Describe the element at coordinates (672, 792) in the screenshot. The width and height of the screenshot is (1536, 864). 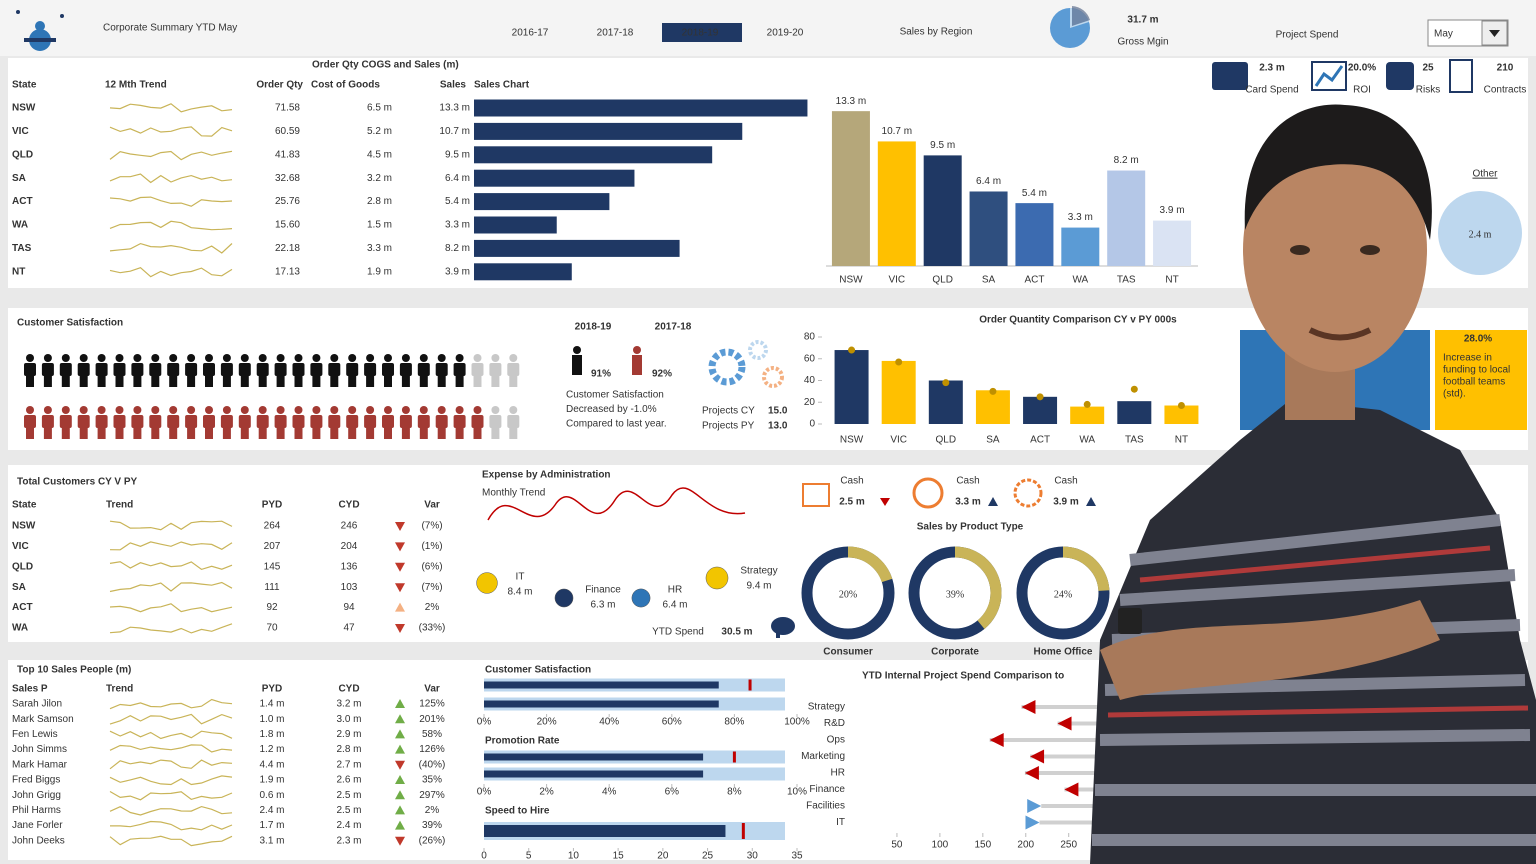
I see `x-tick-label: 6%` at that location.